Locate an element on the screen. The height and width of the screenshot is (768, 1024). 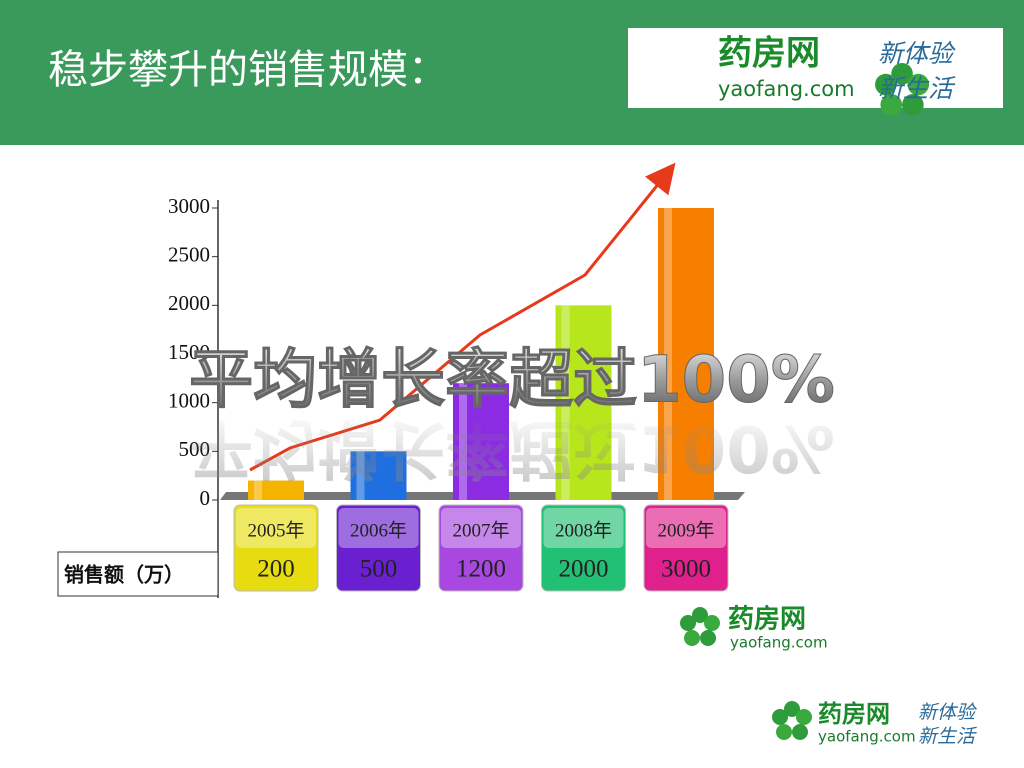
annotation-group: 平均增长率超过100%平均增长率超过100% is located at coordinates (512, 413).